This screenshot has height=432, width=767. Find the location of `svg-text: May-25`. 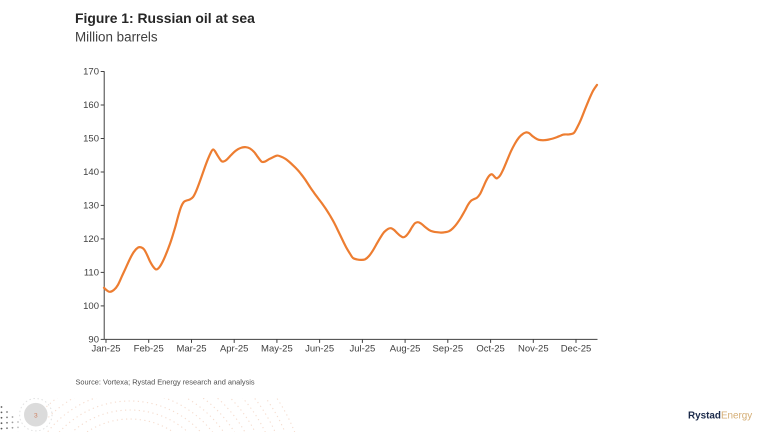

svg-text: May-25 is located at coordinates (277, 349).